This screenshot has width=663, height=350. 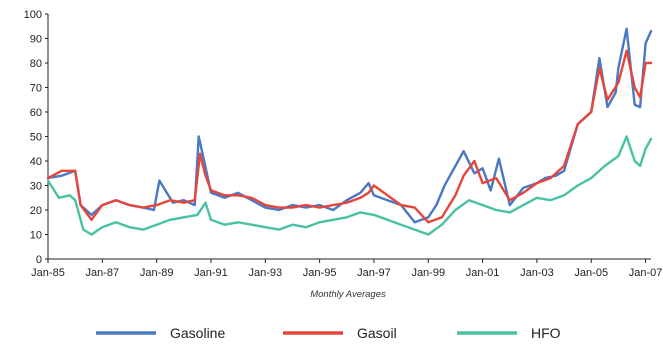 What do you see at coordinates (33, 15) in the screenshot?
I see `y-tick-label: 100` at bounding box center [33, 15].